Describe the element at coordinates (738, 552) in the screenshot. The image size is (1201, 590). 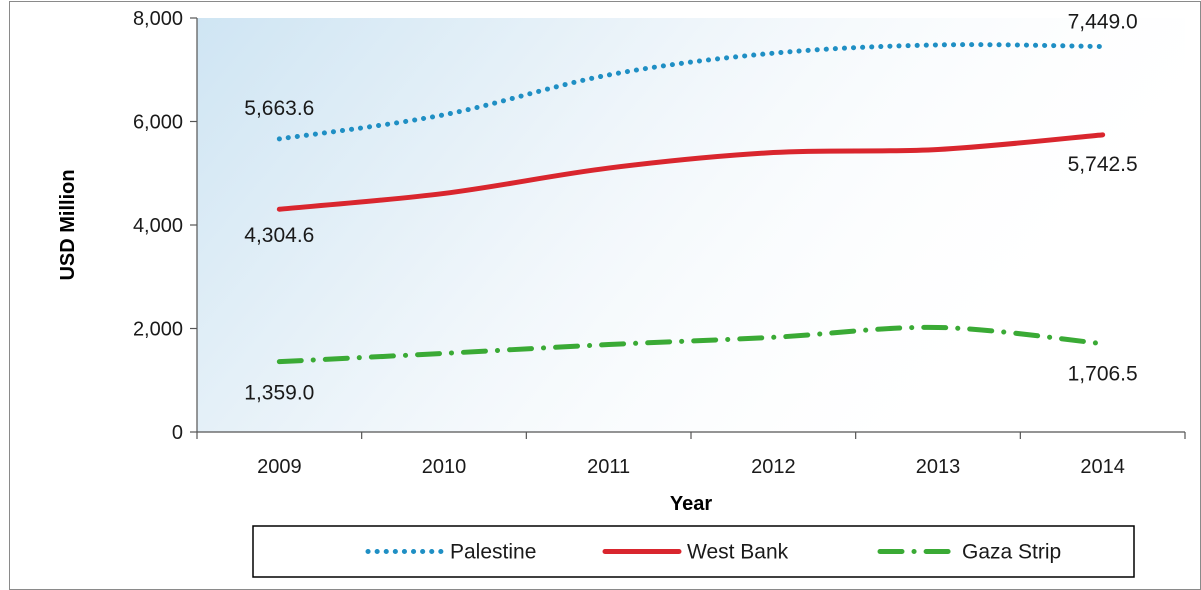
I see `legend-label-west-bank: West Bank` at that location.